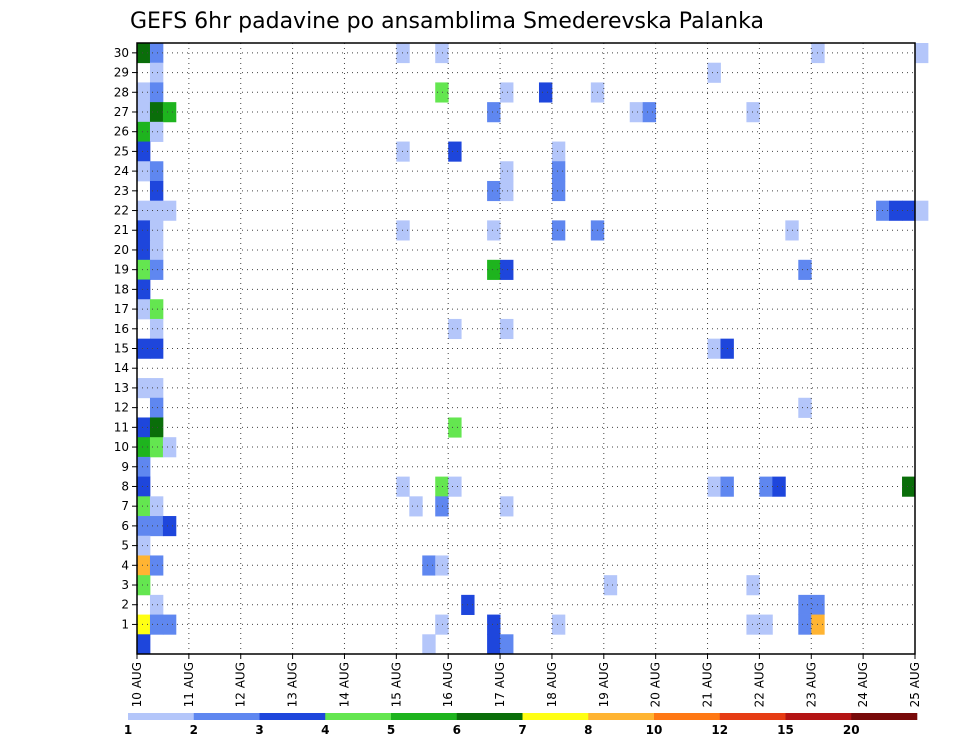 The height and width of the screenshot is (742, 960). What do you see at coordinates (121, 73) in the screenshot?
I see `y-tick-label: 29` at bounding box center [121, 73].